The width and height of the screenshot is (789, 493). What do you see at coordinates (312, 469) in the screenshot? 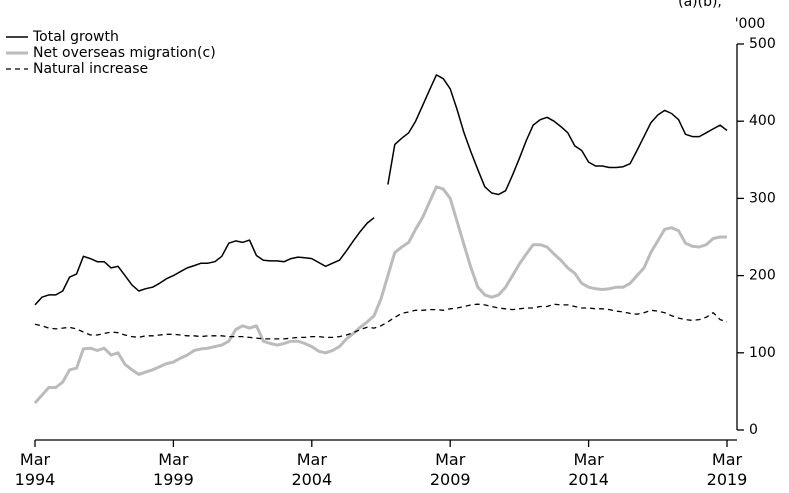
I see `x-tick-label: Mar 2004` at bounding box center [312, 469].